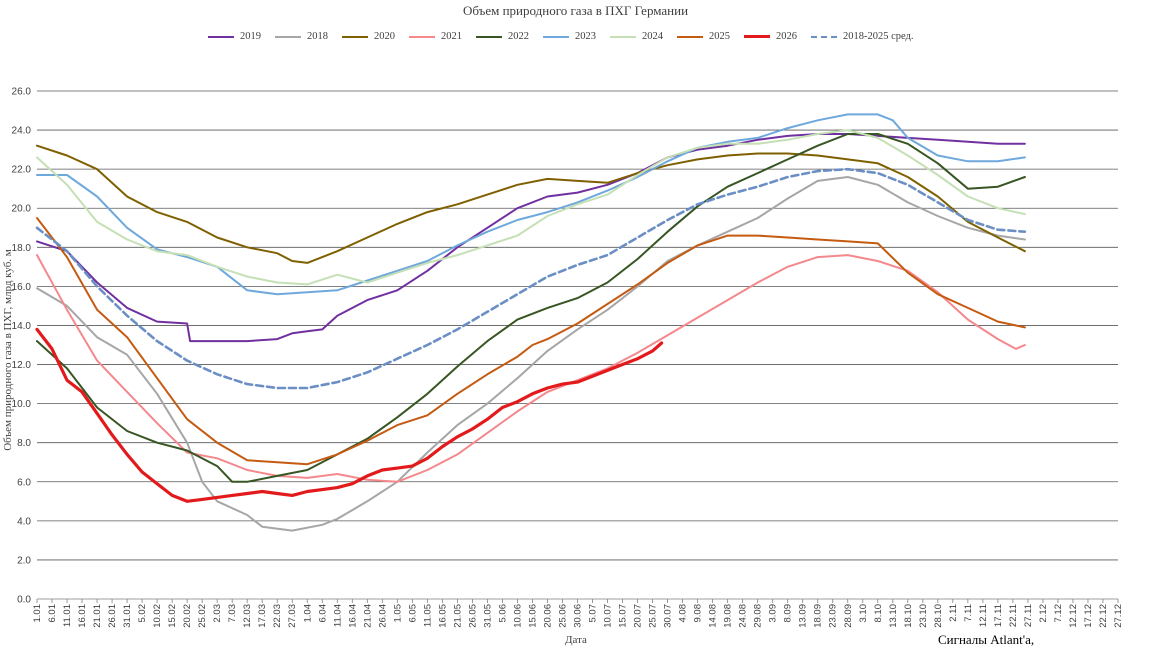  Describe the element at coordinates (833, 616) in the screenshot. I see `x-tick-label: 23.09` at that location.